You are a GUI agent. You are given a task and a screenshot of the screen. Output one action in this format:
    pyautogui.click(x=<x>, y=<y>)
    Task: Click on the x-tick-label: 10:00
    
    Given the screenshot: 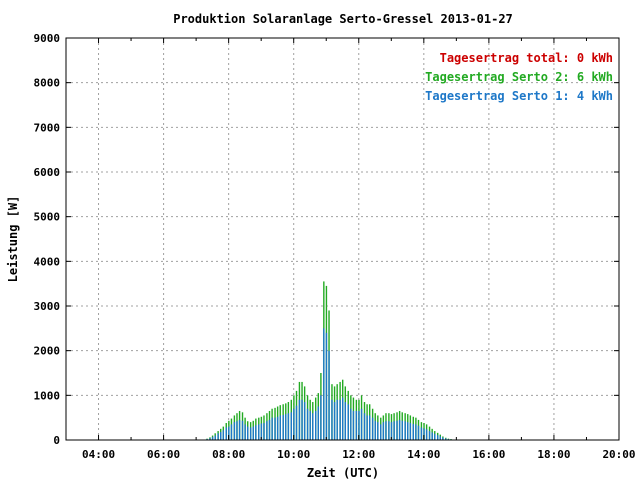 What is the action you would take?
    pyautogui.click(x=293, y=454)
    